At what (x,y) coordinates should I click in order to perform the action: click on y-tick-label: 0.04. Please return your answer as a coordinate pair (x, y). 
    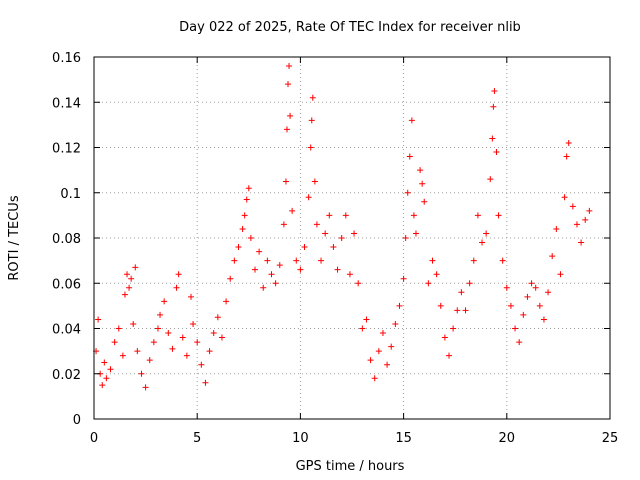
    Looking at the image, I should click on (66, 330).